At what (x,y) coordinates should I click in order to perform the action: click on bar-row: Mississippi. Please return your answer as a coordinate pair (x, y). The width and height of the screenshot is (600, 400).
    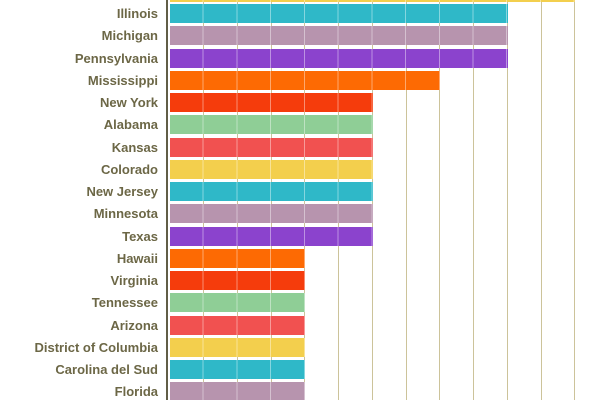
    Looking at the image, I should click on (300, 80).